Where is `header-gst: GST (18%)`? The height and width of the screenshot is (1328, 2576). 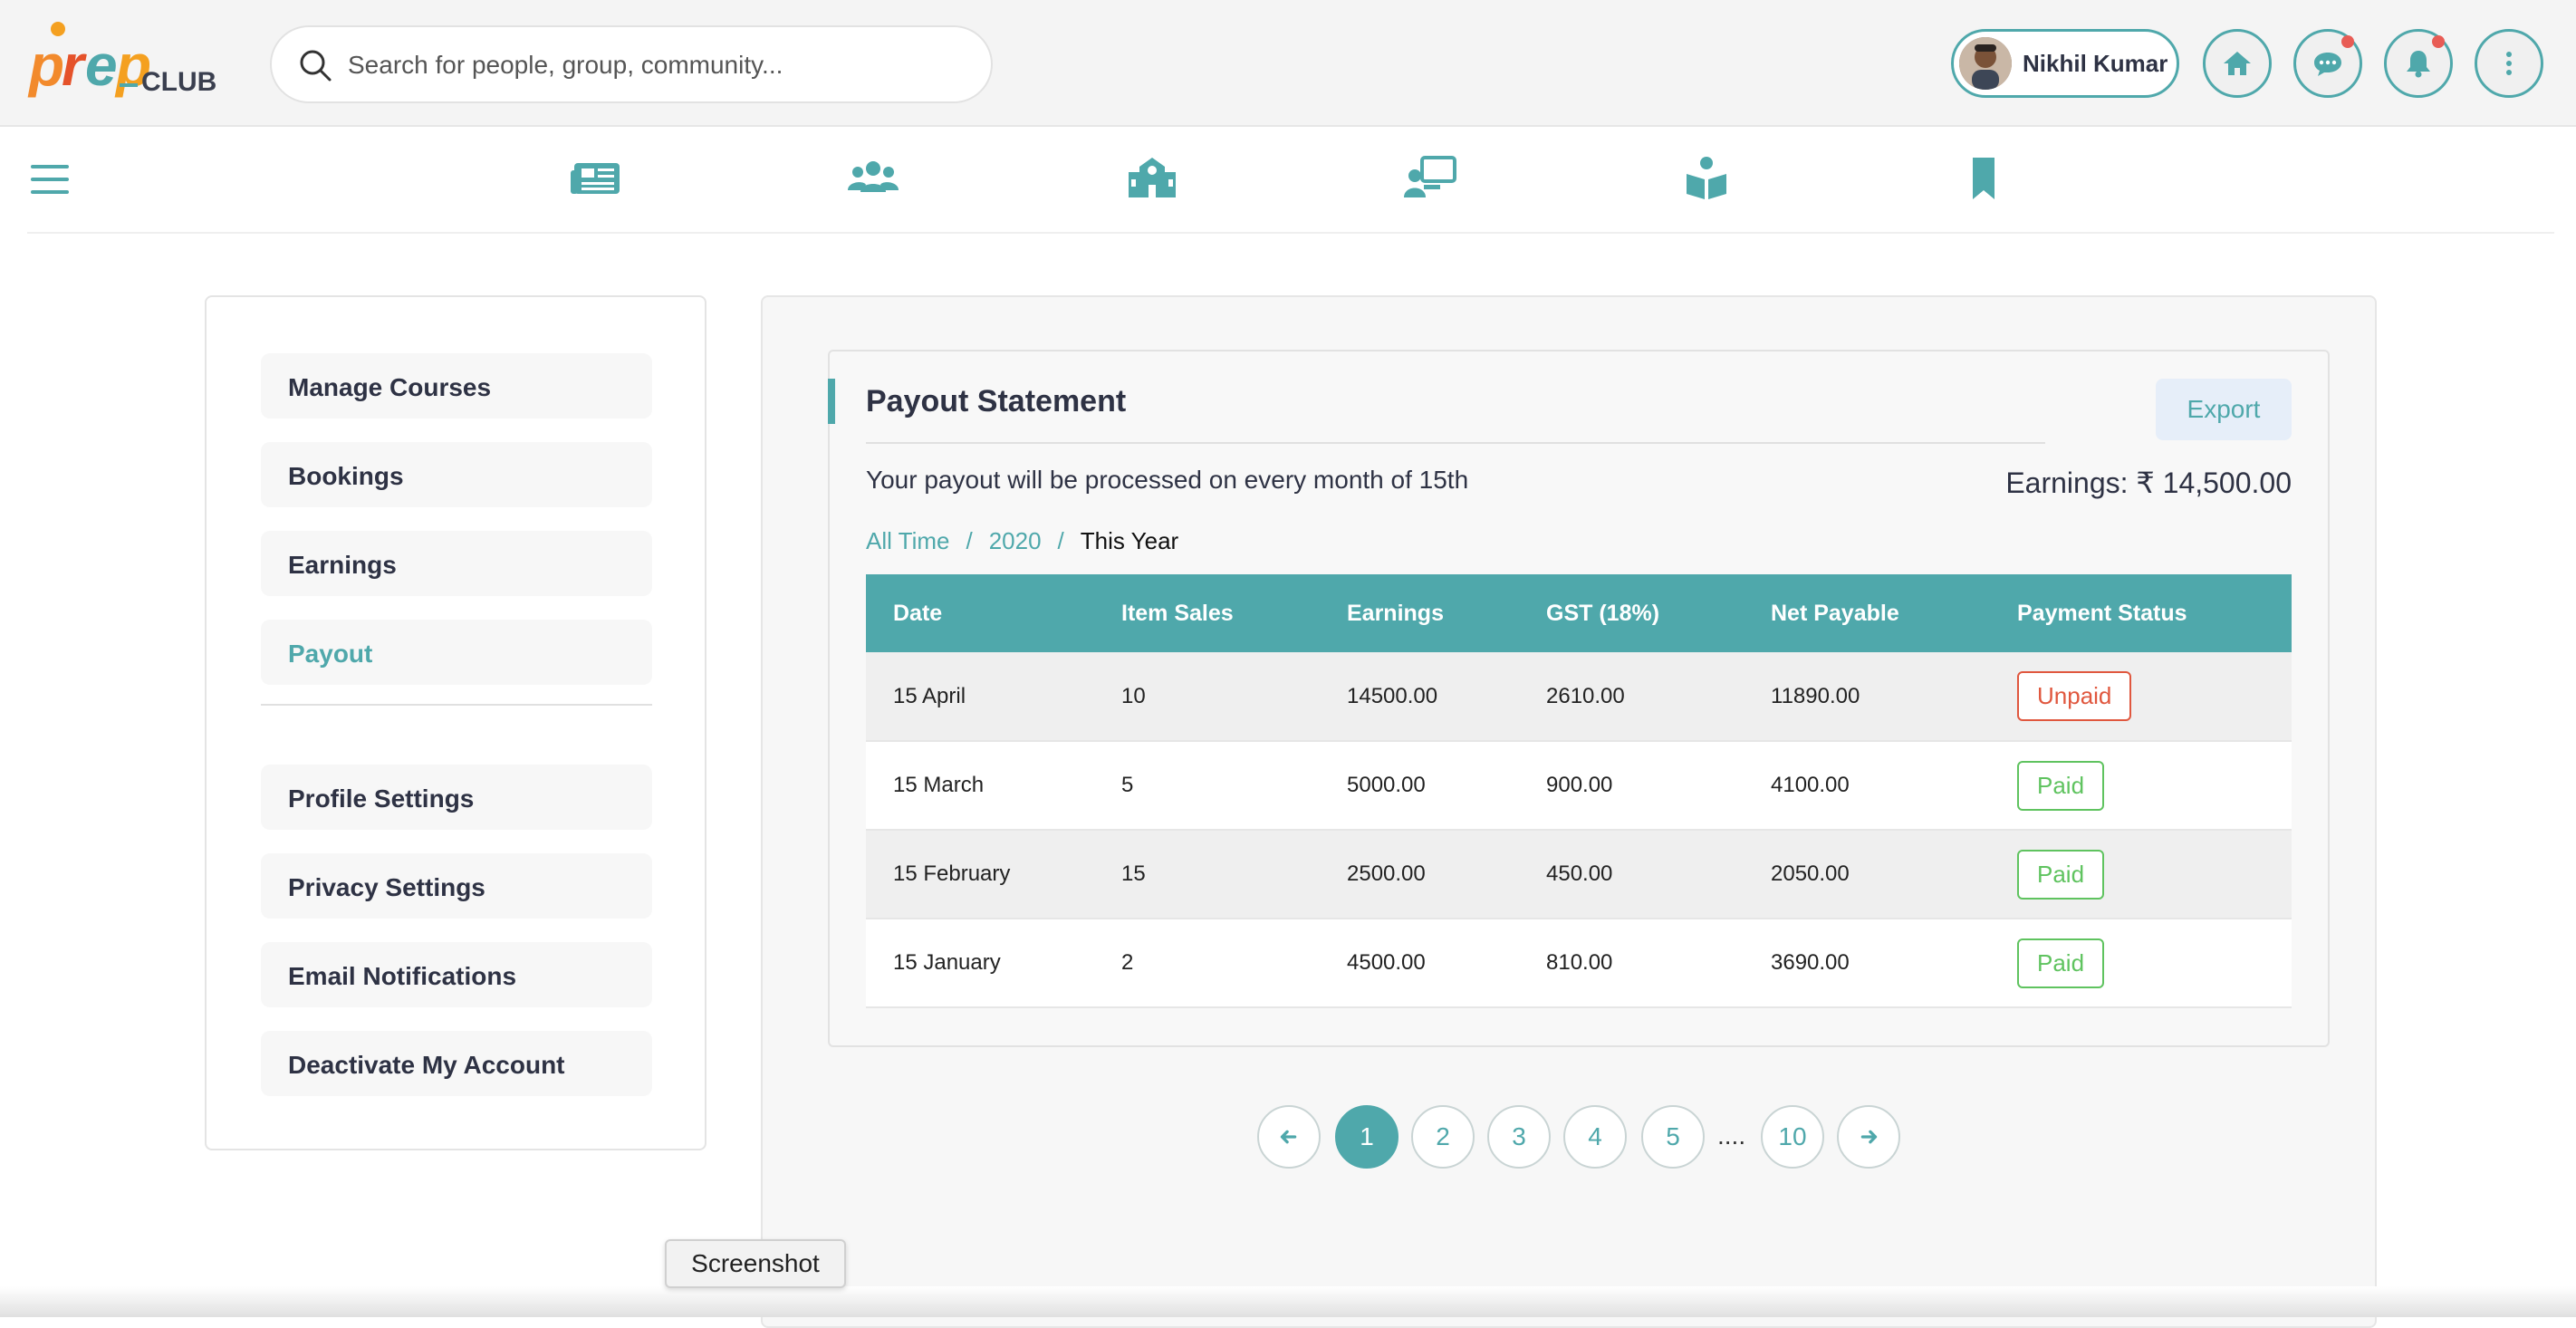
header-gst: GST (18%) is located at coordinates (1631, 613).